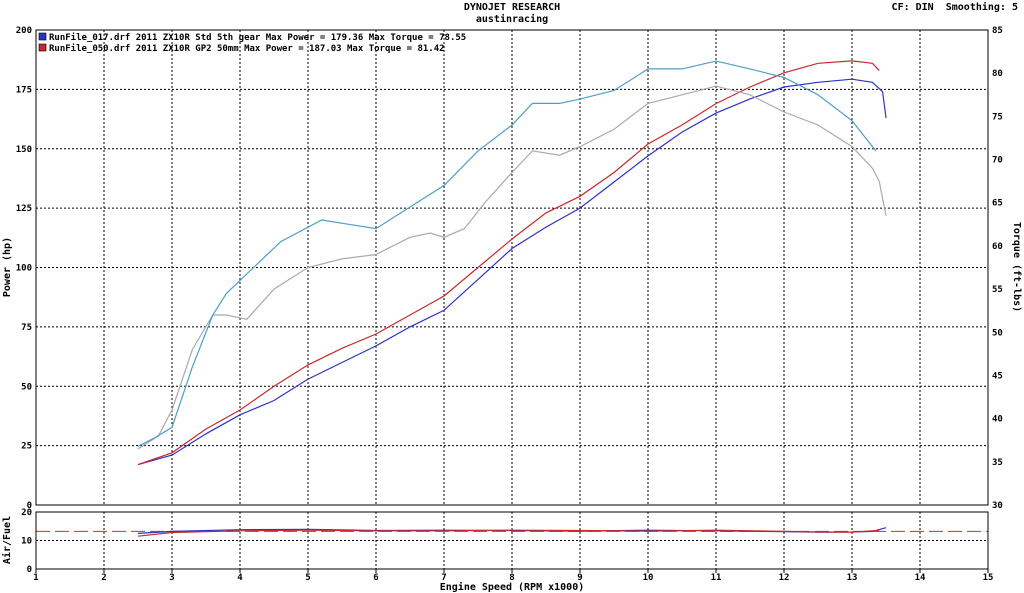 The height and width of the screenshot is (593, 1024). What do you see at coordinates (24, 269) in the screenshot?
I see `y-tick-label: 100` at bounding box center [24, 269].